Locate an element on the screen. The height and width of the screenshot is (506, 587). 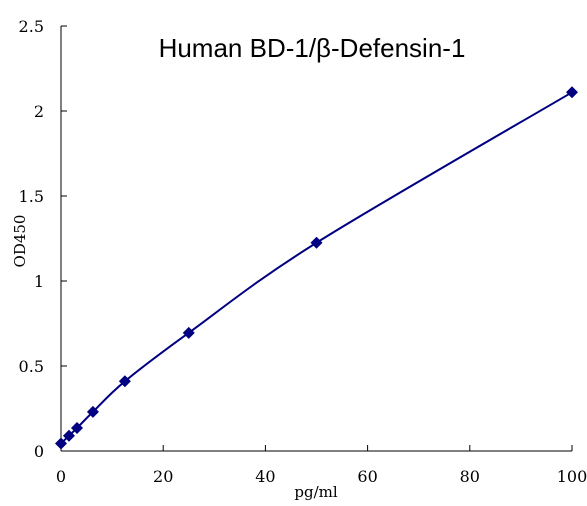
y-tick-label: 1.5 is located at coordinates (31, 196).